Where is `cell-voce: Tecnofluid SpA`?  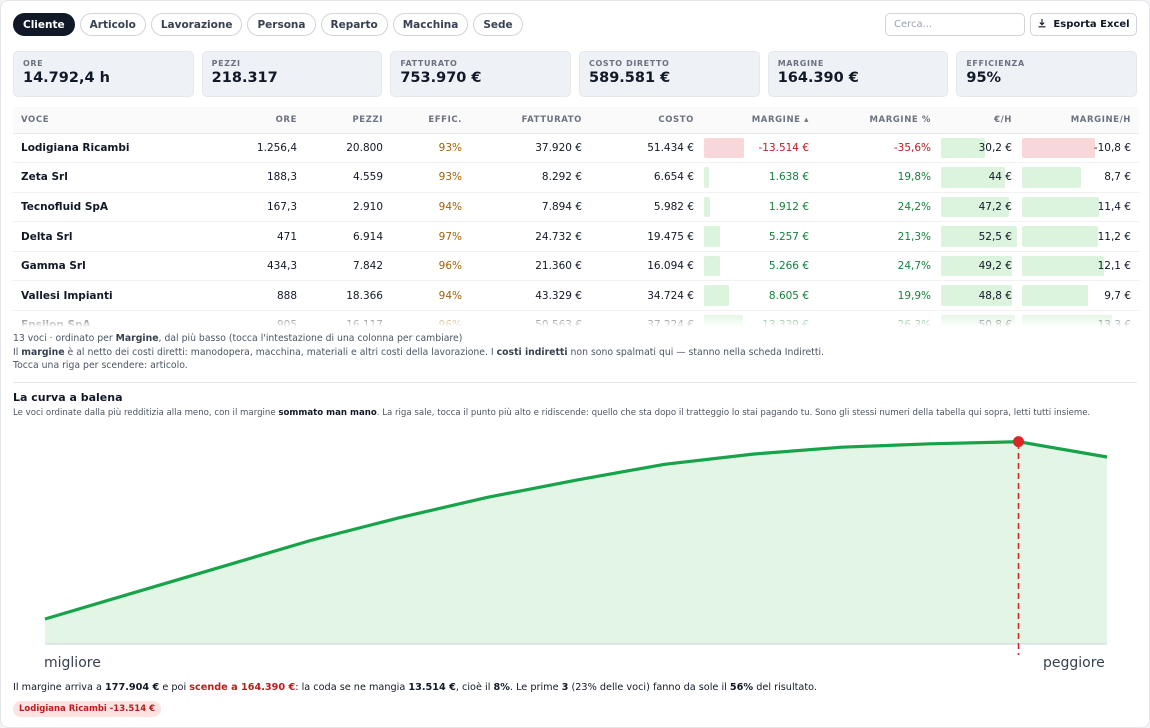 cell-voce: Tecnofluid SpA is located at coordinates (105, 207).